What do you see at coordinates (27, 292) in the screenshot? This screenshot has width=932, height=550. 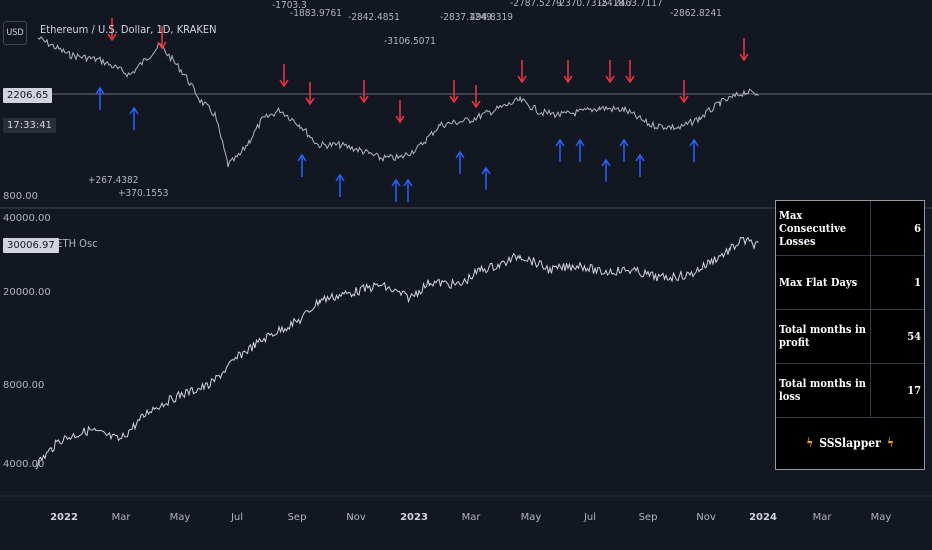 I see `osc-axis-label-20000: 20000.00` at bounding box center [27, 292].